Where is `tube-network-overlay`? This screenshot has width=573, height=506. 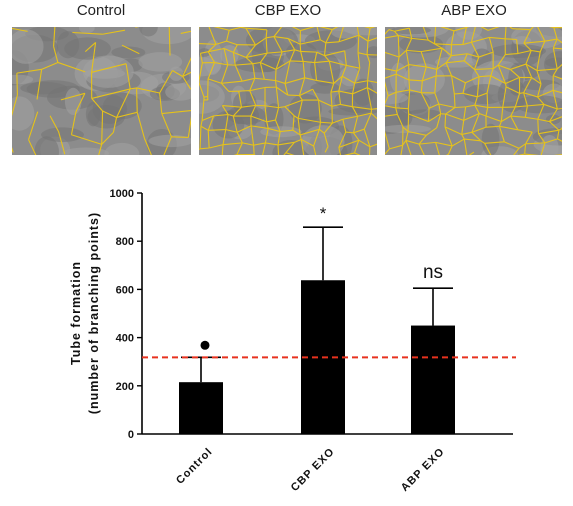
tube-network-overlay is located at coordinates (288, 91).